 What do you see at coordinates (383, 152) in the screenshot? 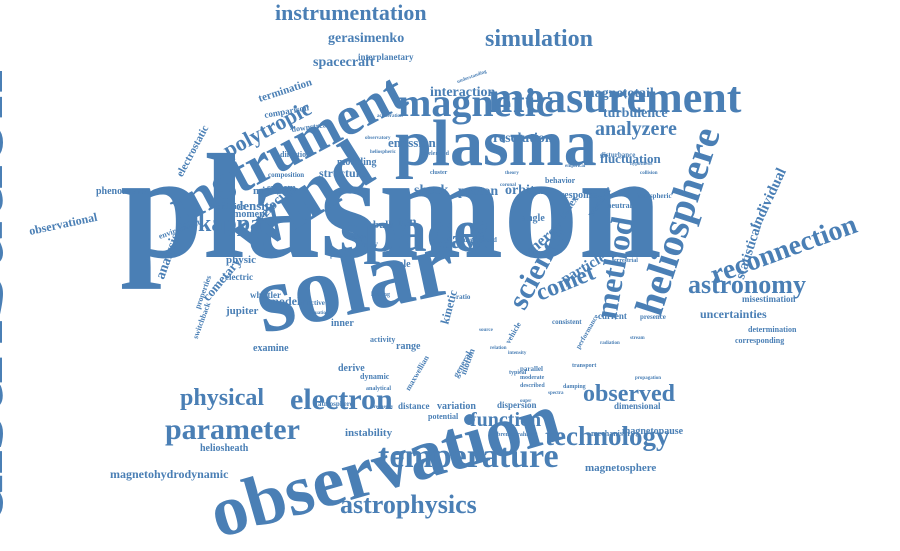
I see `cloud-word-heliospheric: heliospheric` at bounding box center [383, 152].